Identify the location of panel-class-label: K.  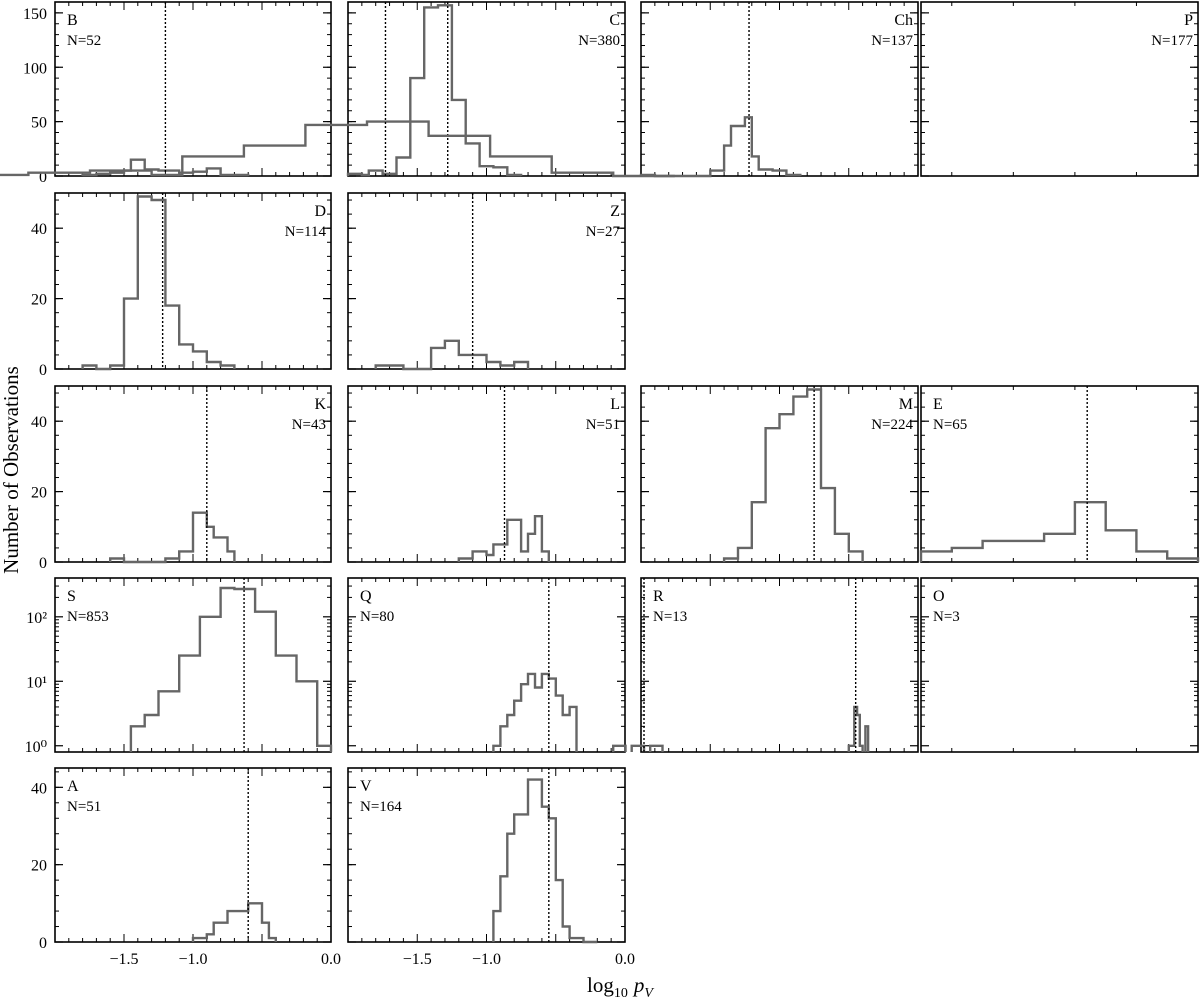
(320, 404).